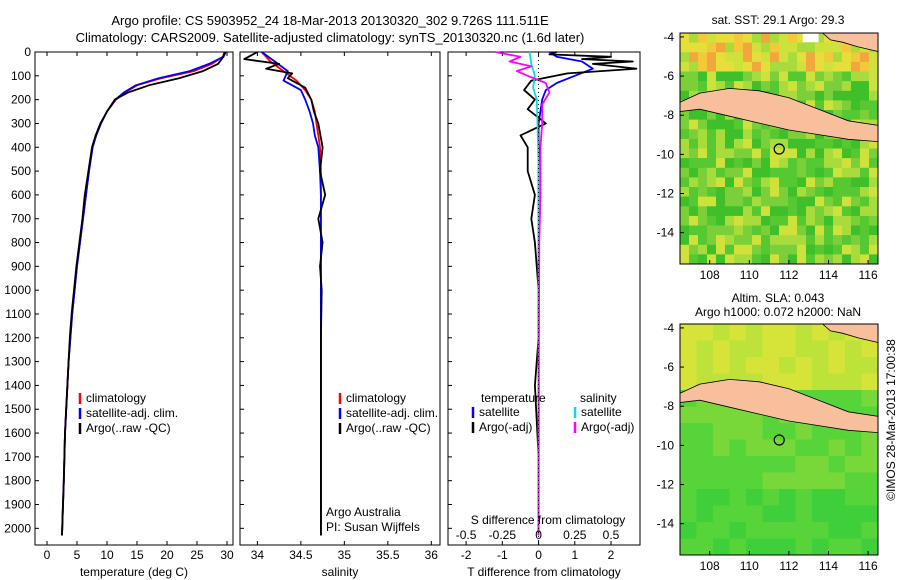  I want to click on legend-item: satellite, so click(499, 412).